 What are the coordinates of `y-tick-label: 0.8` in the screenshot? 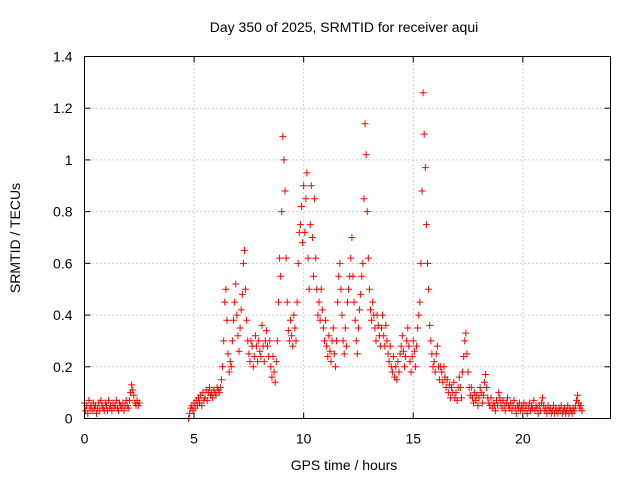 It's located at (63, 212).